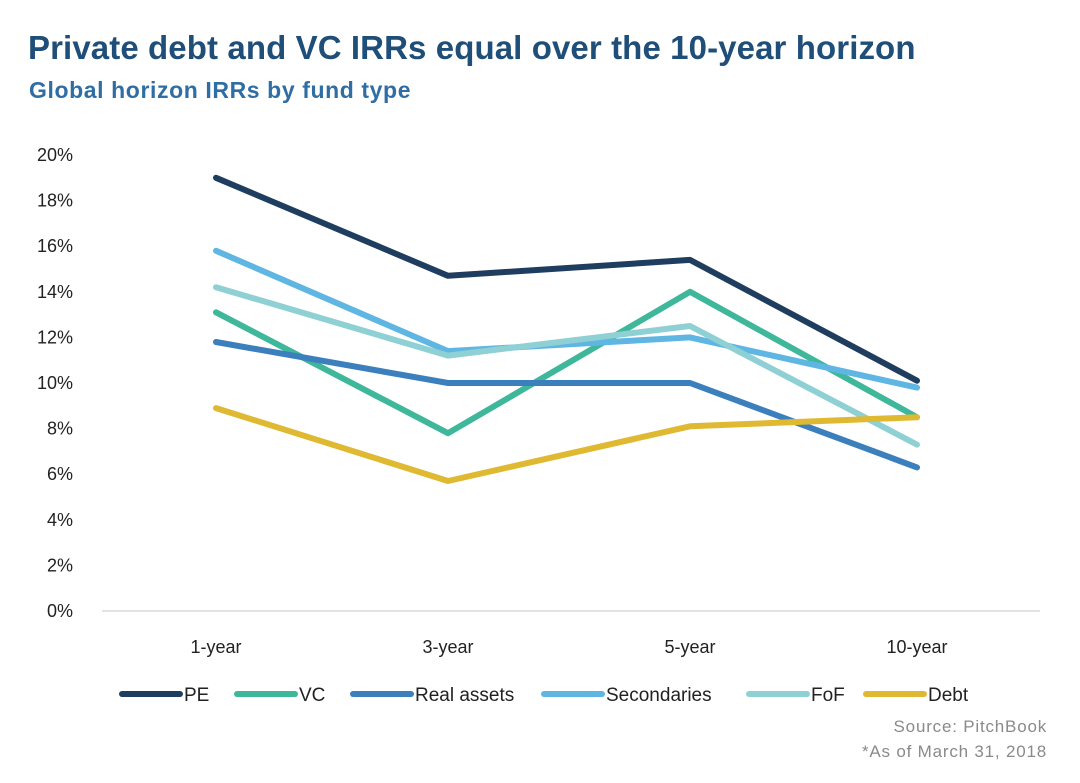 This screenshot has width=1080, height=783. I want to click on legend: PE VC Real assets Secondaries FoF Debt, so click(544, 695).